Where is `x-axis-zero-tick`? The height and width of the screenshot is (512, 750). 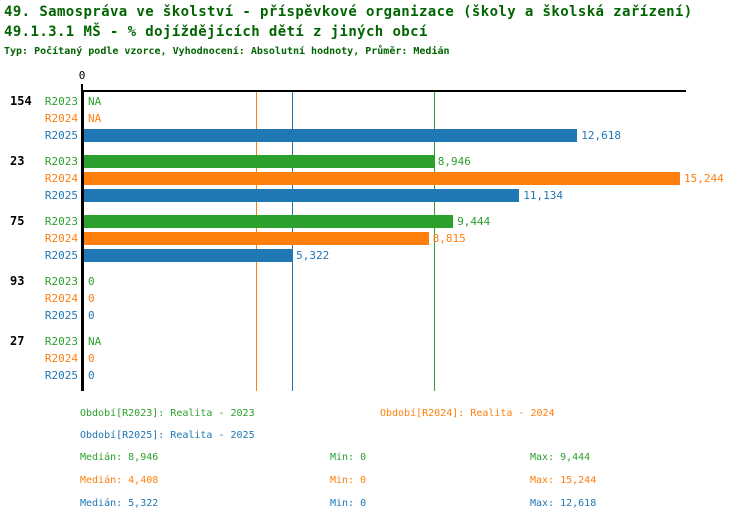
x-axis-zero-tick is located at coordinates (82, 87).